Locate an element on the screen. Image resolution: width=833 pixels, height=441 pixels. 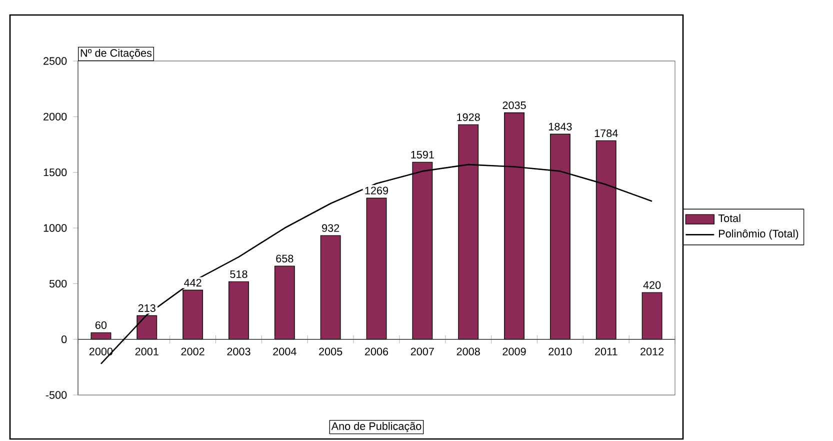
x-tick-label: 2008 is located at coordinates (468, 352).